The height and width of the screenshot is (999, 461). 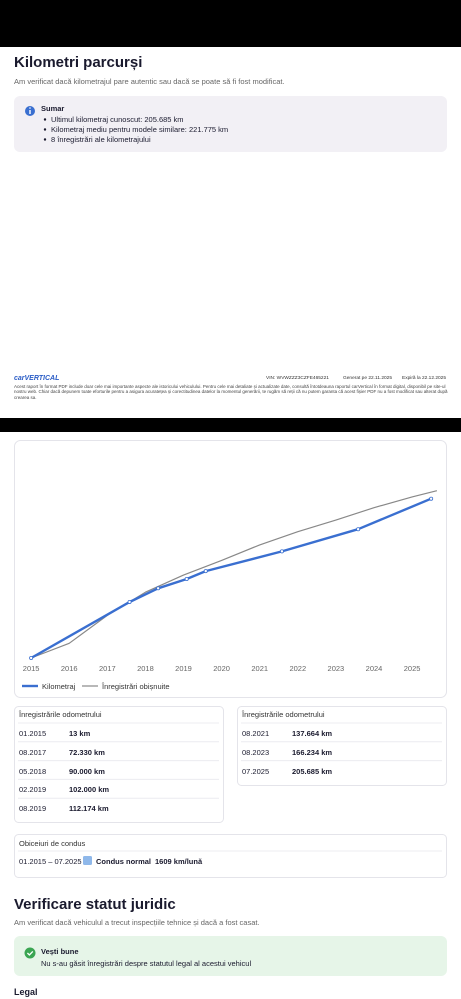 I want to click on check-mark, so click(x=30, y=953).